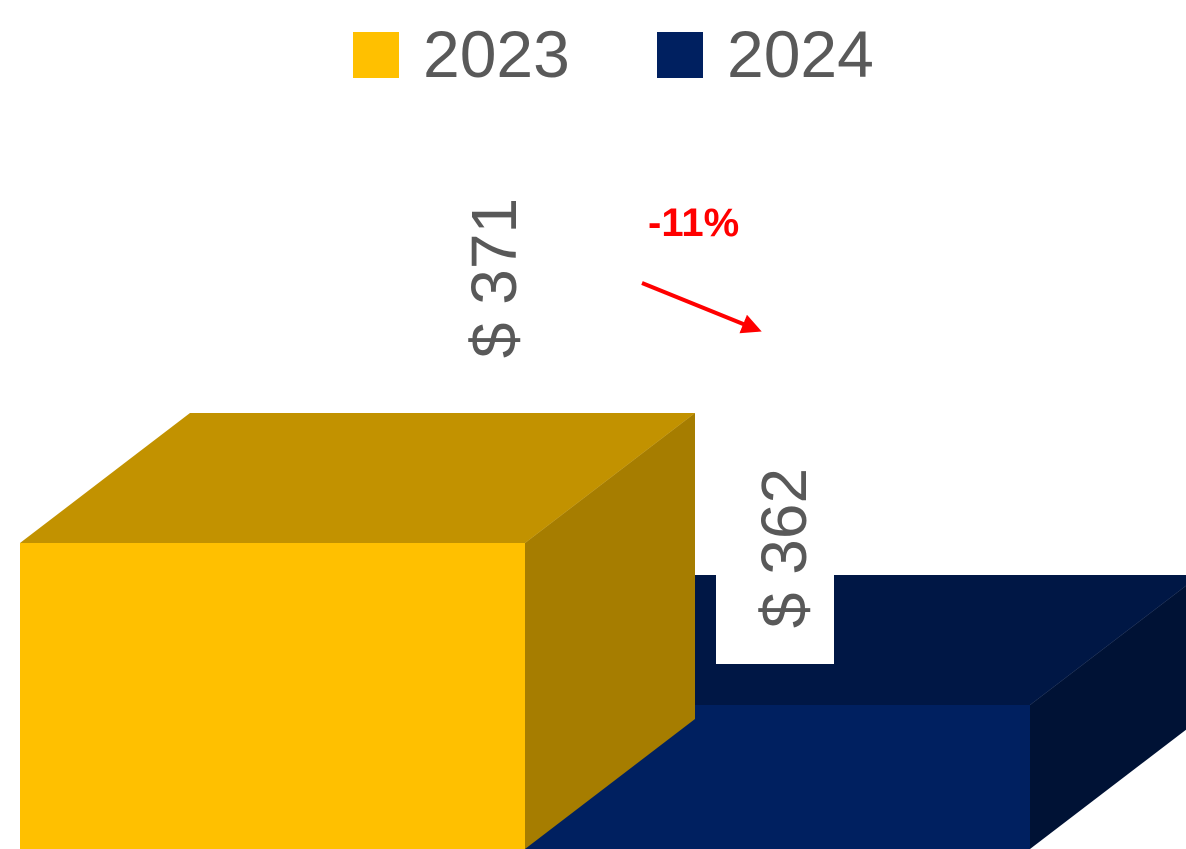  What do you see at coordinates (376, 55) in the screenshot?
I see `legend-swatch-2023` at bounding box center [376, 55].